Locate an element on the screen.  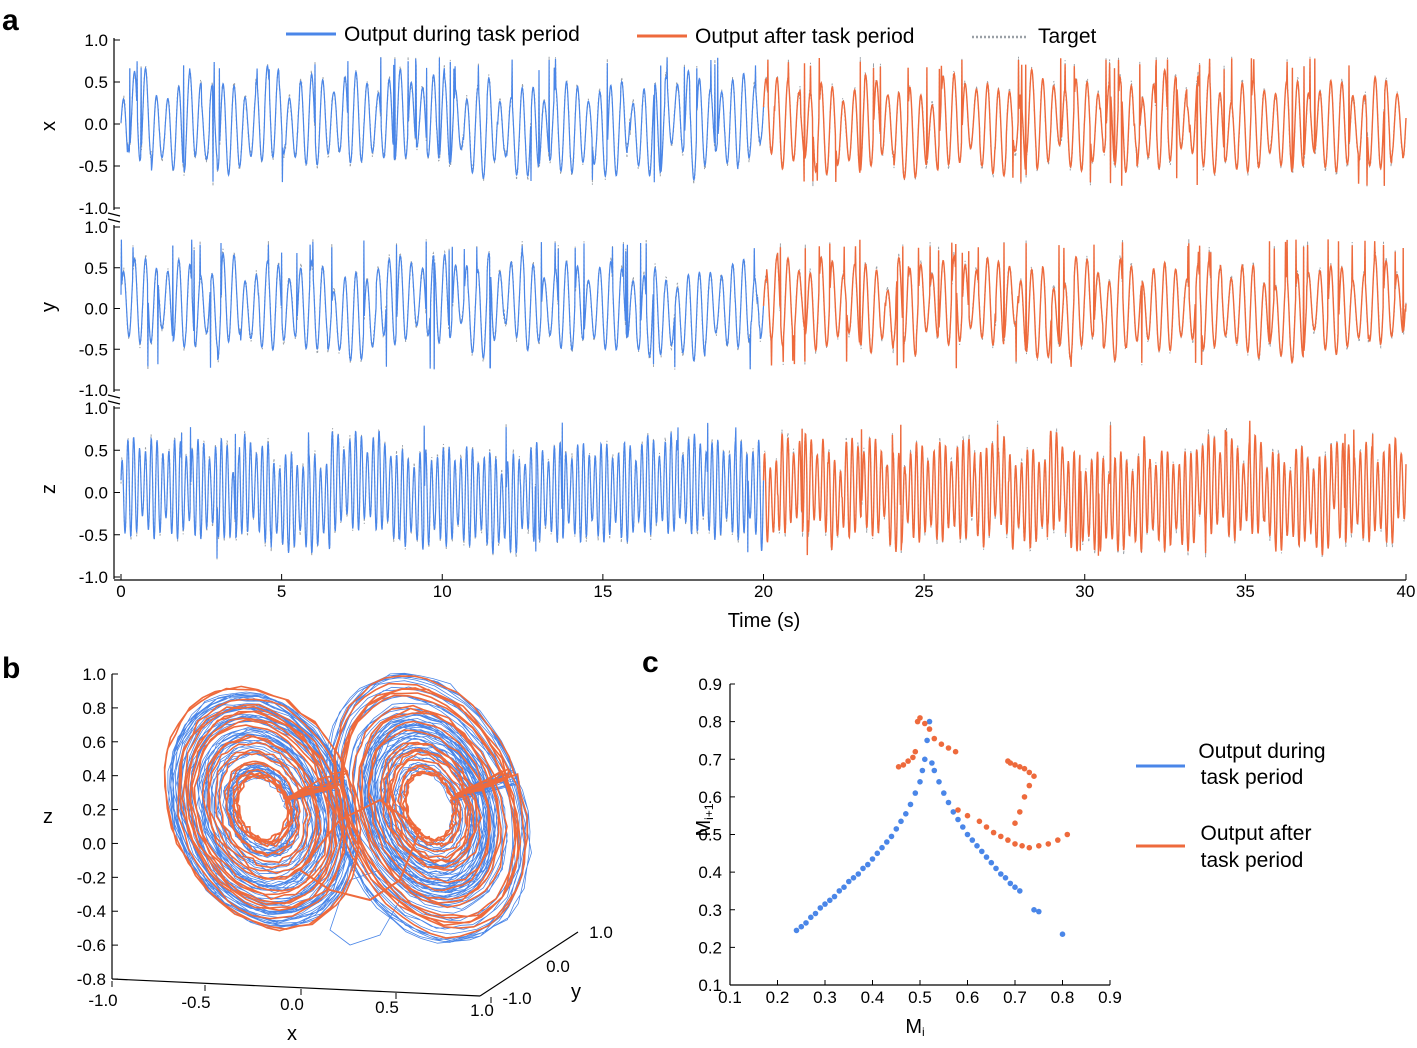
panel-a-xtick-label: 25 is located at coordinates (924, 591).